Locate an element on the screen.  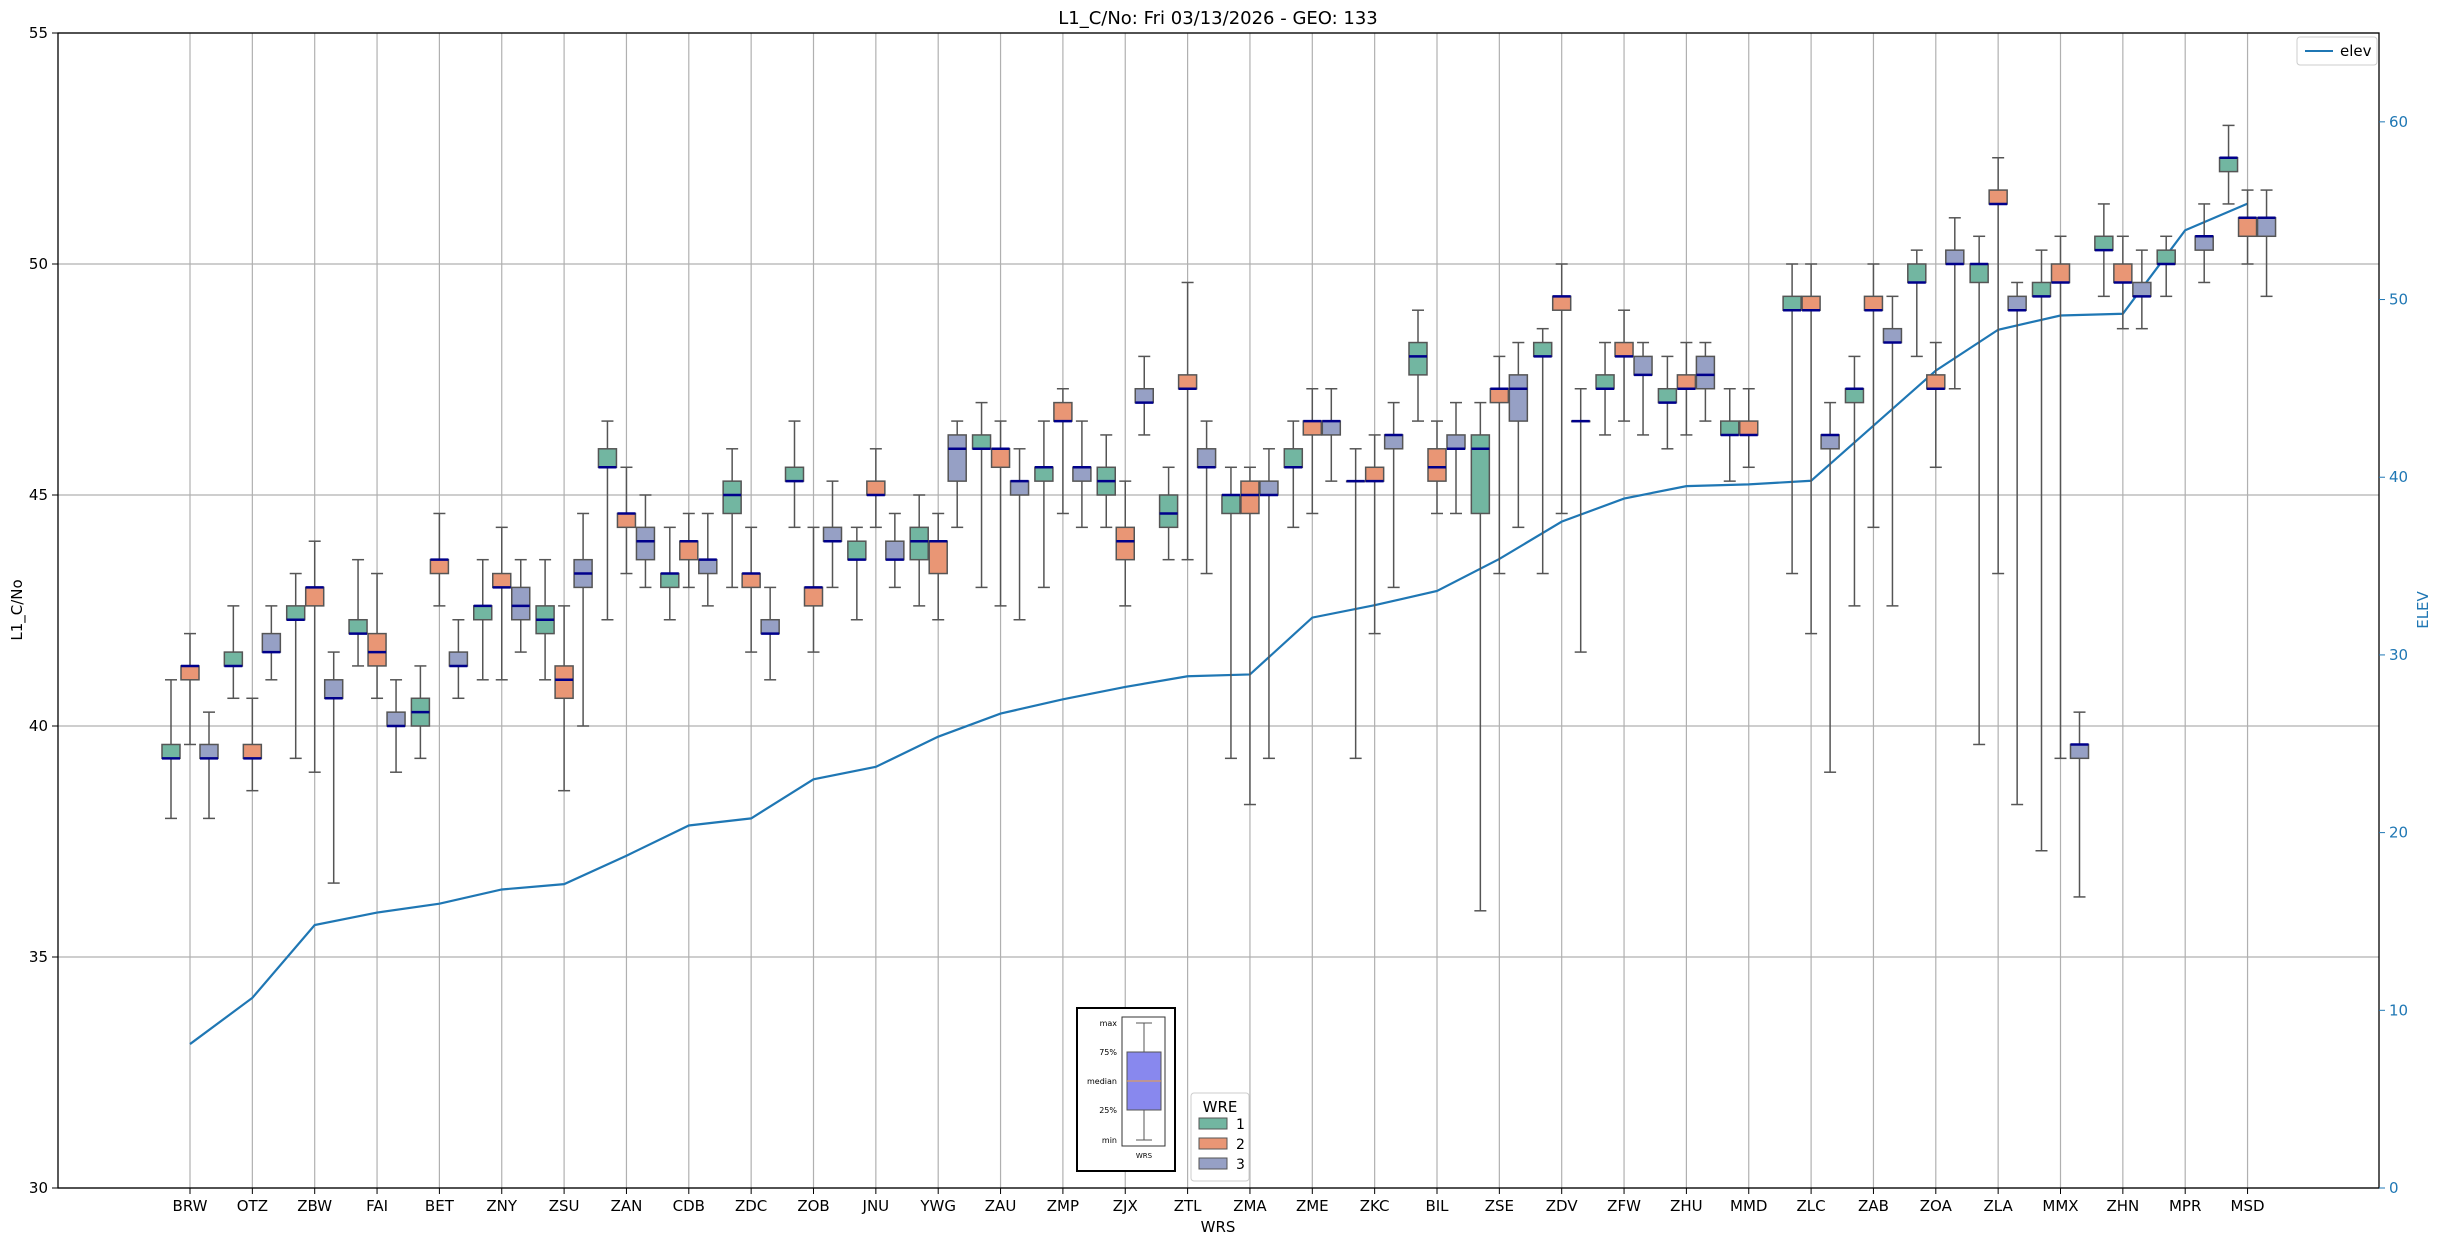
x-tick-label-brw: BRW is located at coordinates (190, 1206).